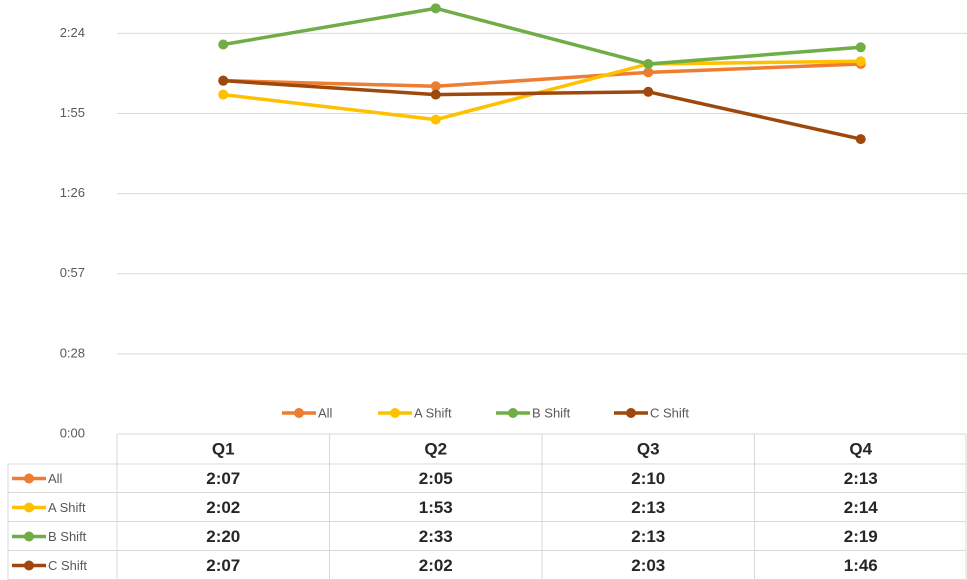 The image size is (967, 580). Describe the element at coordinates (67, 507) in the screenshot. I see `table-series-label: A Shift` at that location.